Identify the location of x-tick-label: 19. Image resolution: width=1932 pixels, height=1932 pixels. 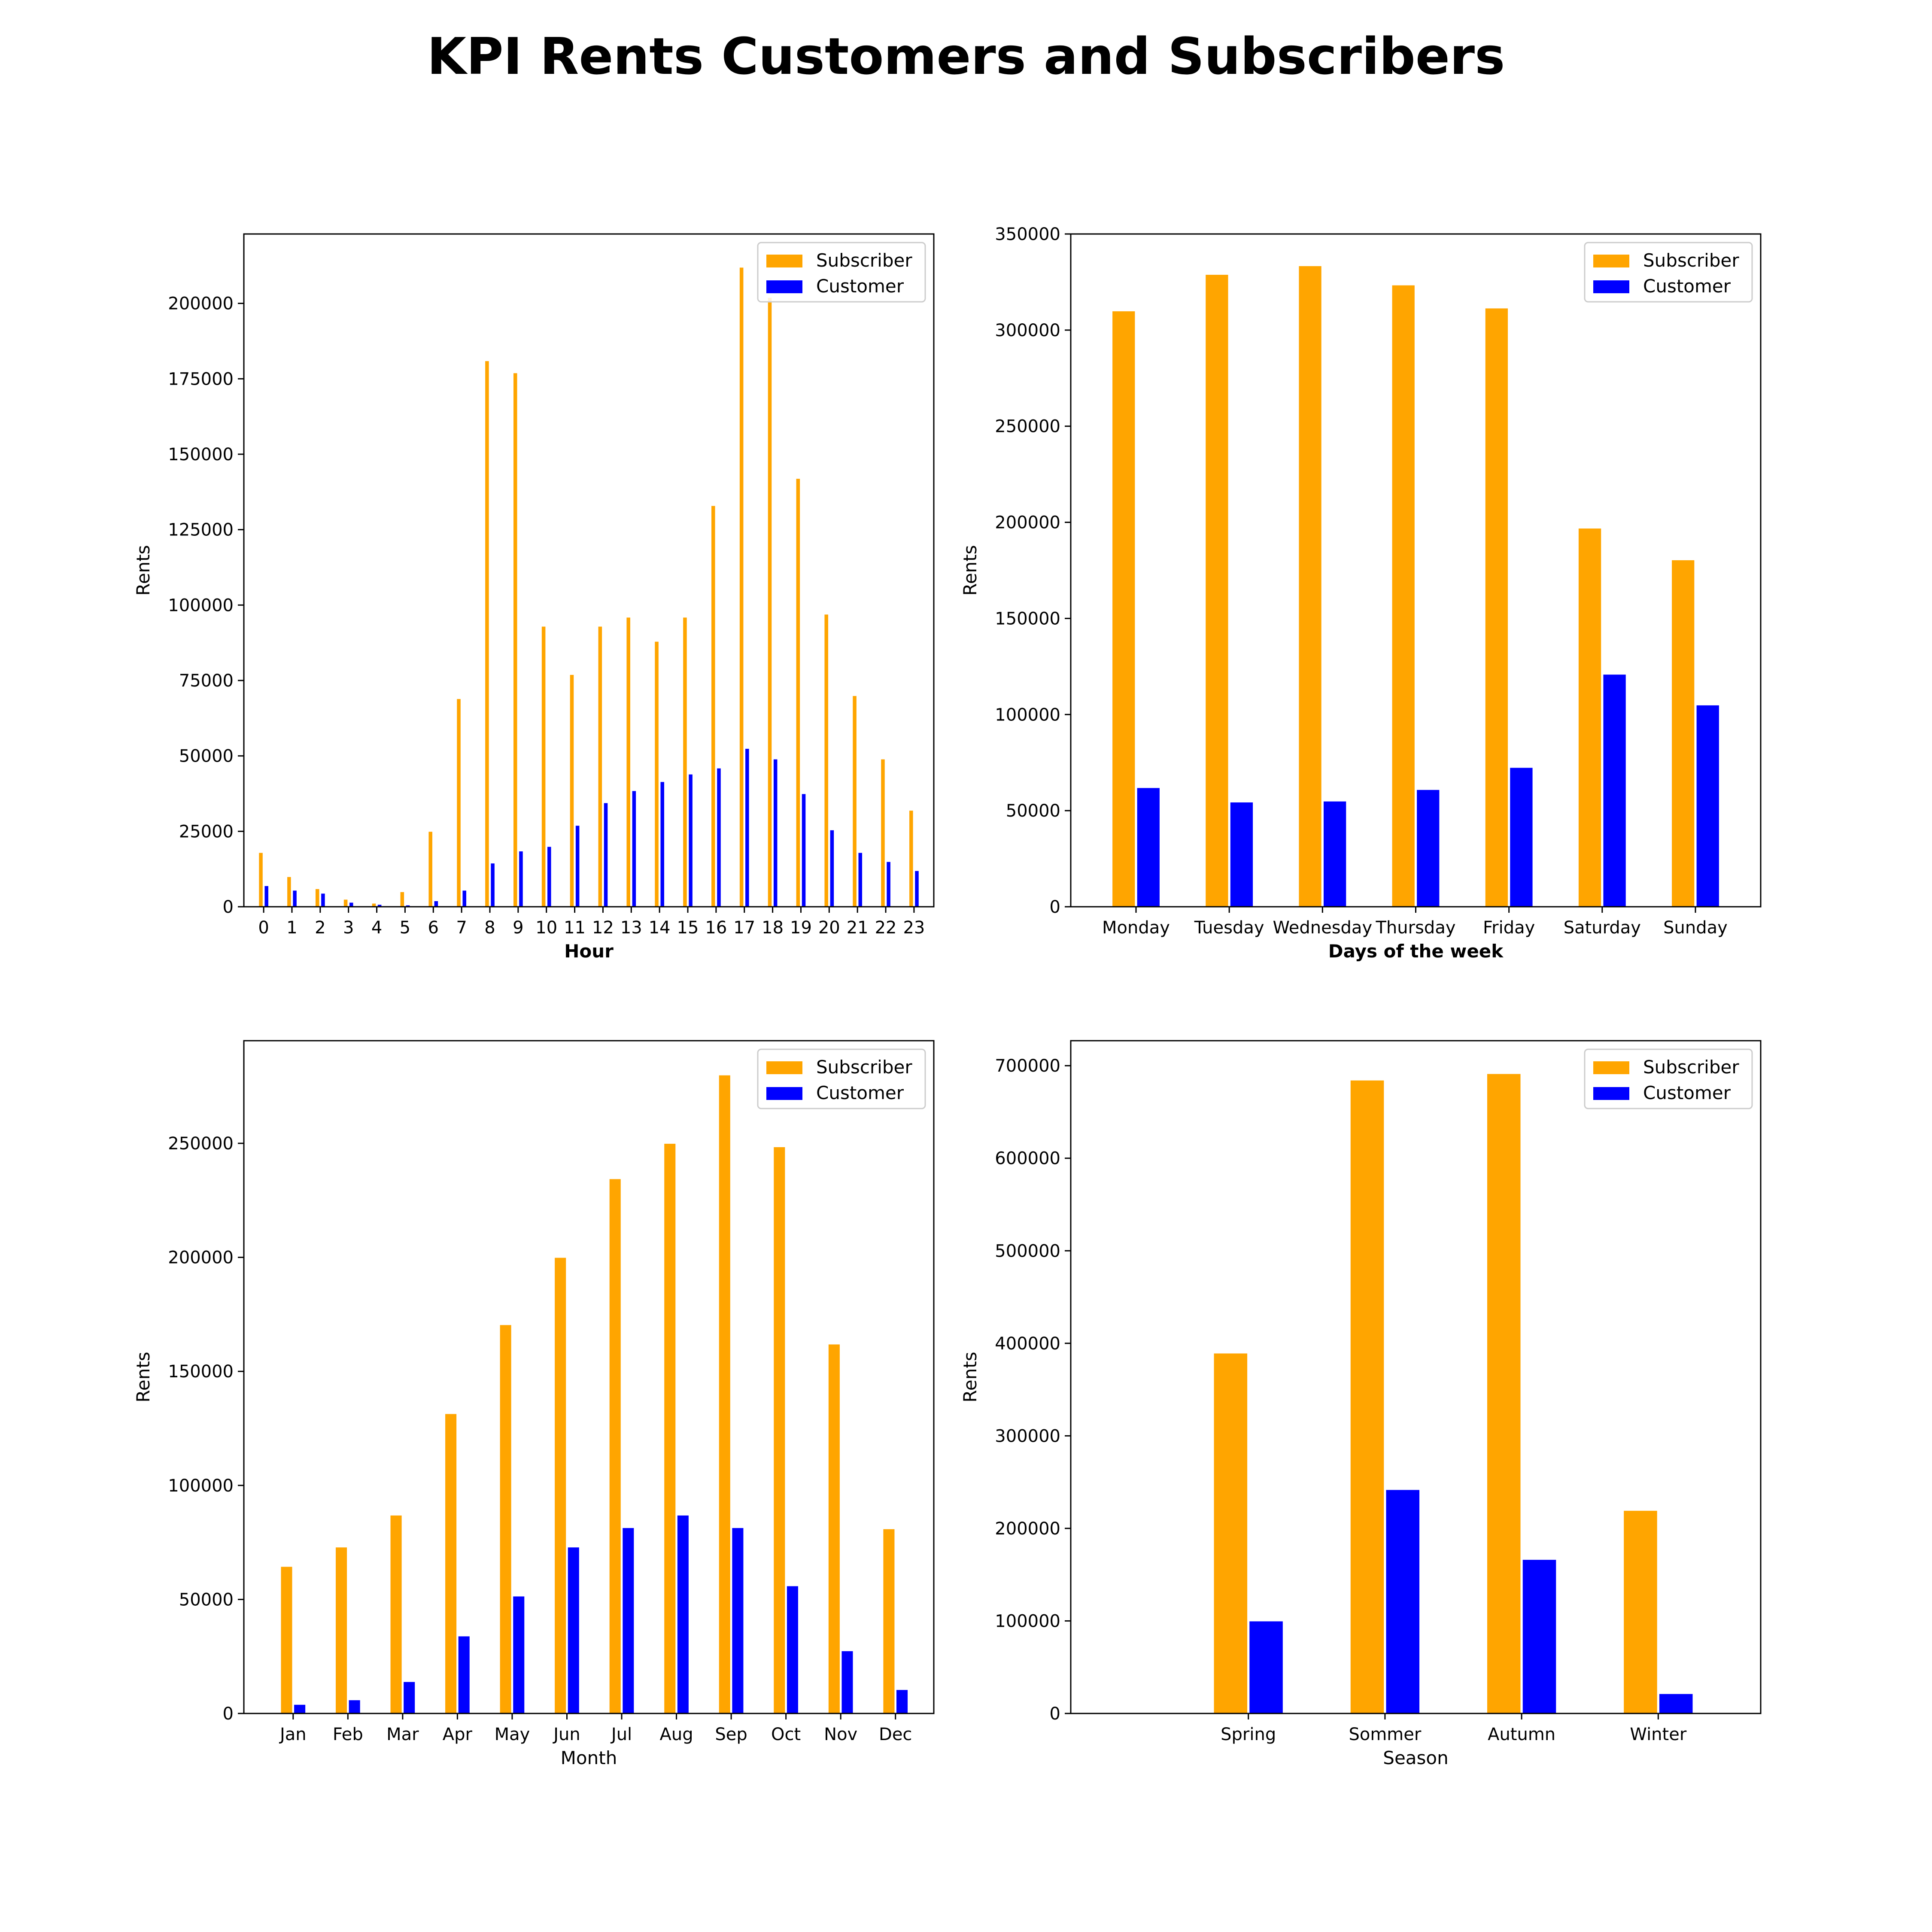
(801, 928).